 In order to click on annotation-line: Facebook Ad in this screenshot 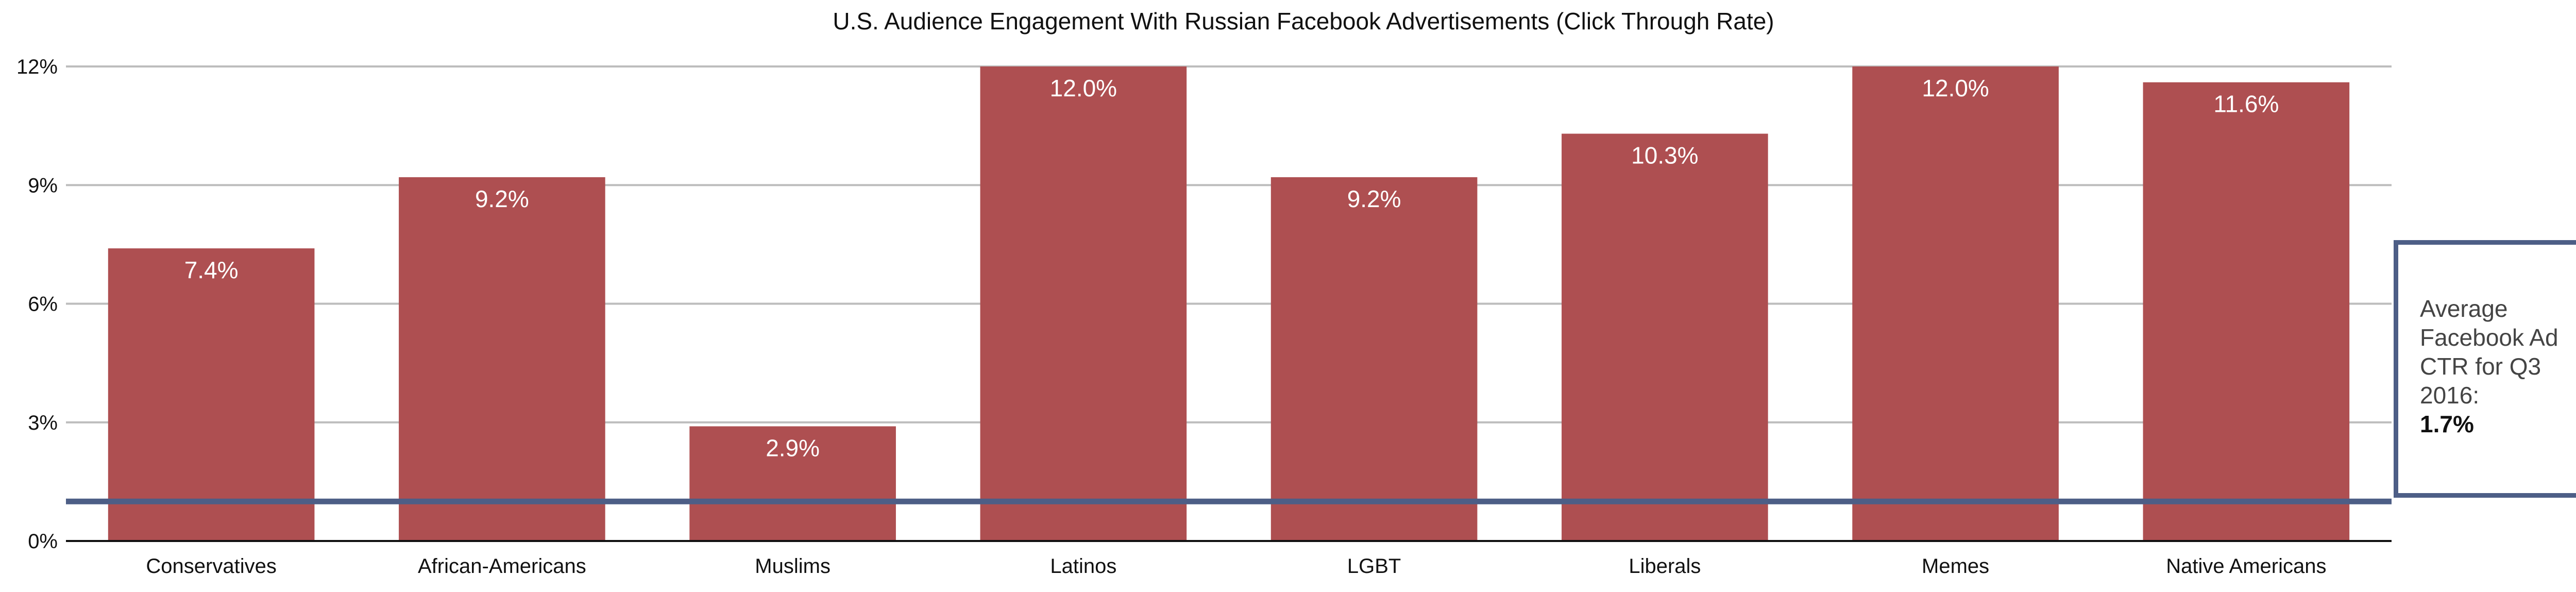, I will do `click(2489, 337)`.